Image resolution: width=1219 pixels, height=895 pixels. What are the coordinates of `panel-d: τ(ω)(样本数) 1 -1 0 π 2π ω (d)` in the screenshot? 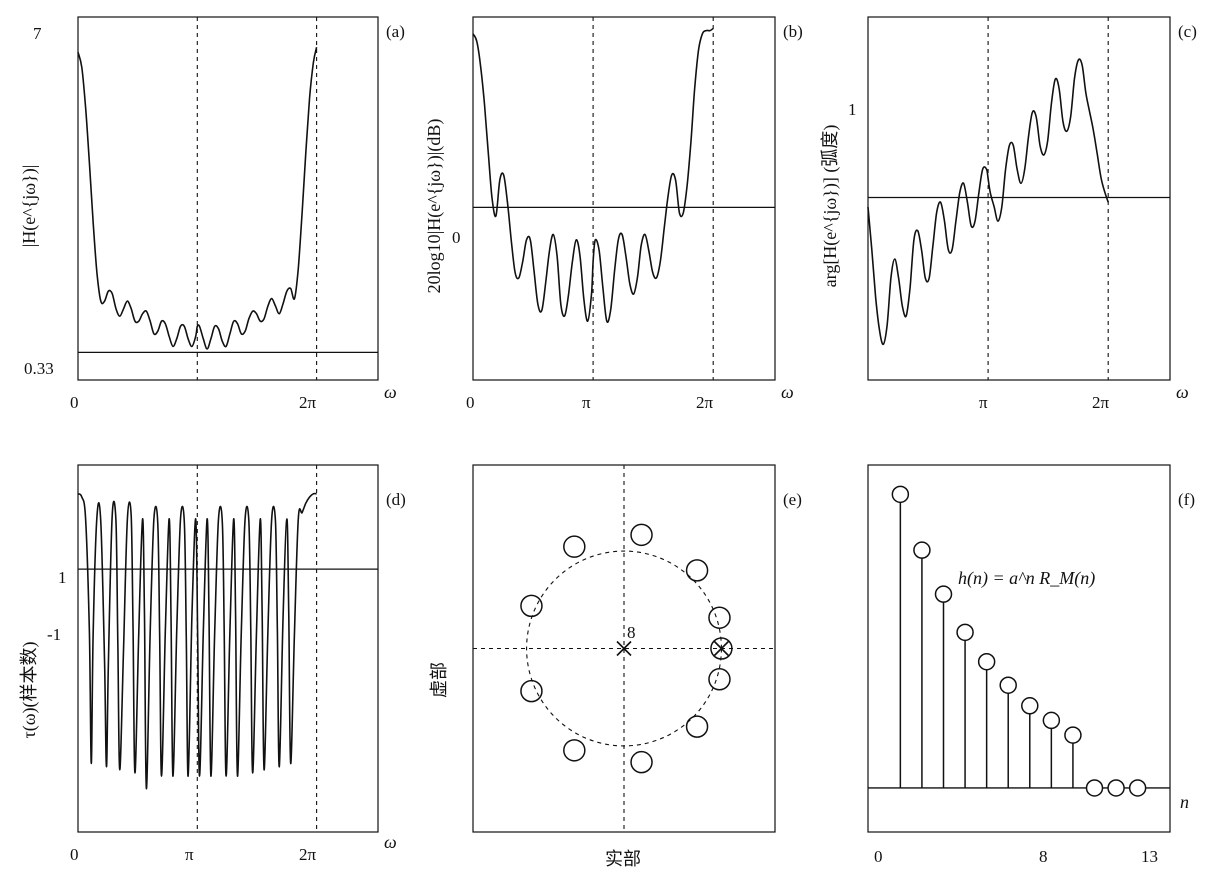 It's located at (212, 664).